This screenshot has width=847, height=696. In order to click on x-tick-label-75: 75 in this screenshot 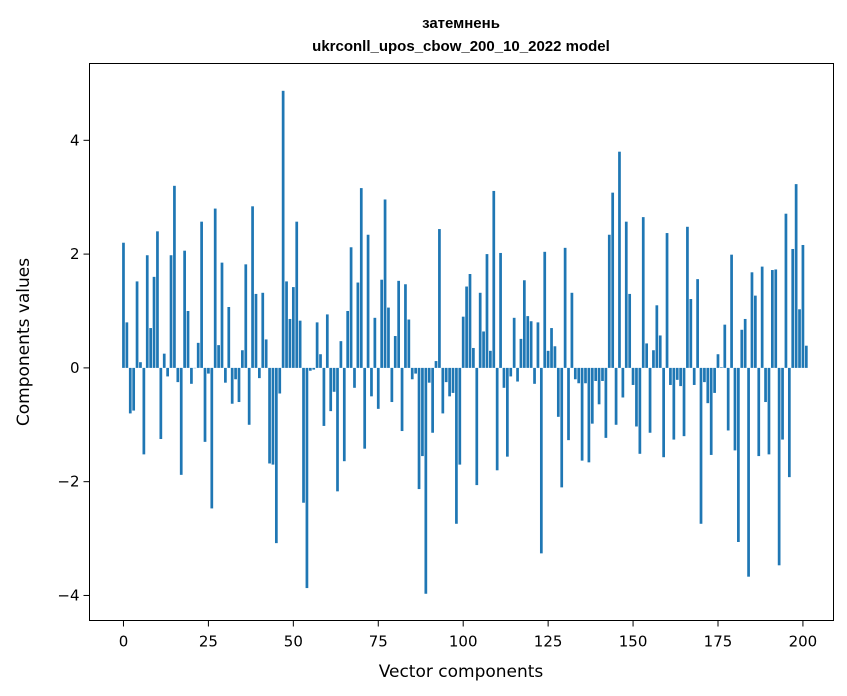, I will do `click(378, 642)`.